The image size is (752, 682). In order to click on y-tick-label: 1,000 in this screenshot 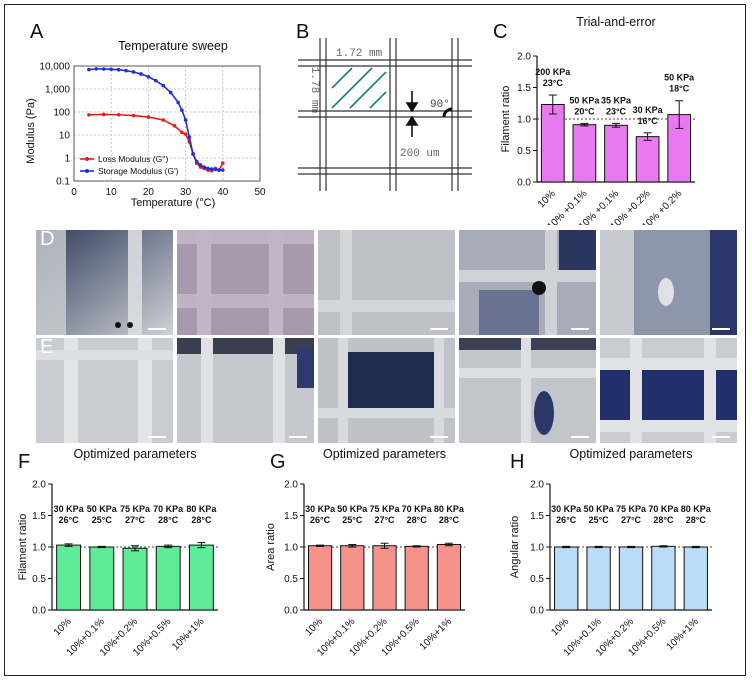, I will do `click(57, 90)`.